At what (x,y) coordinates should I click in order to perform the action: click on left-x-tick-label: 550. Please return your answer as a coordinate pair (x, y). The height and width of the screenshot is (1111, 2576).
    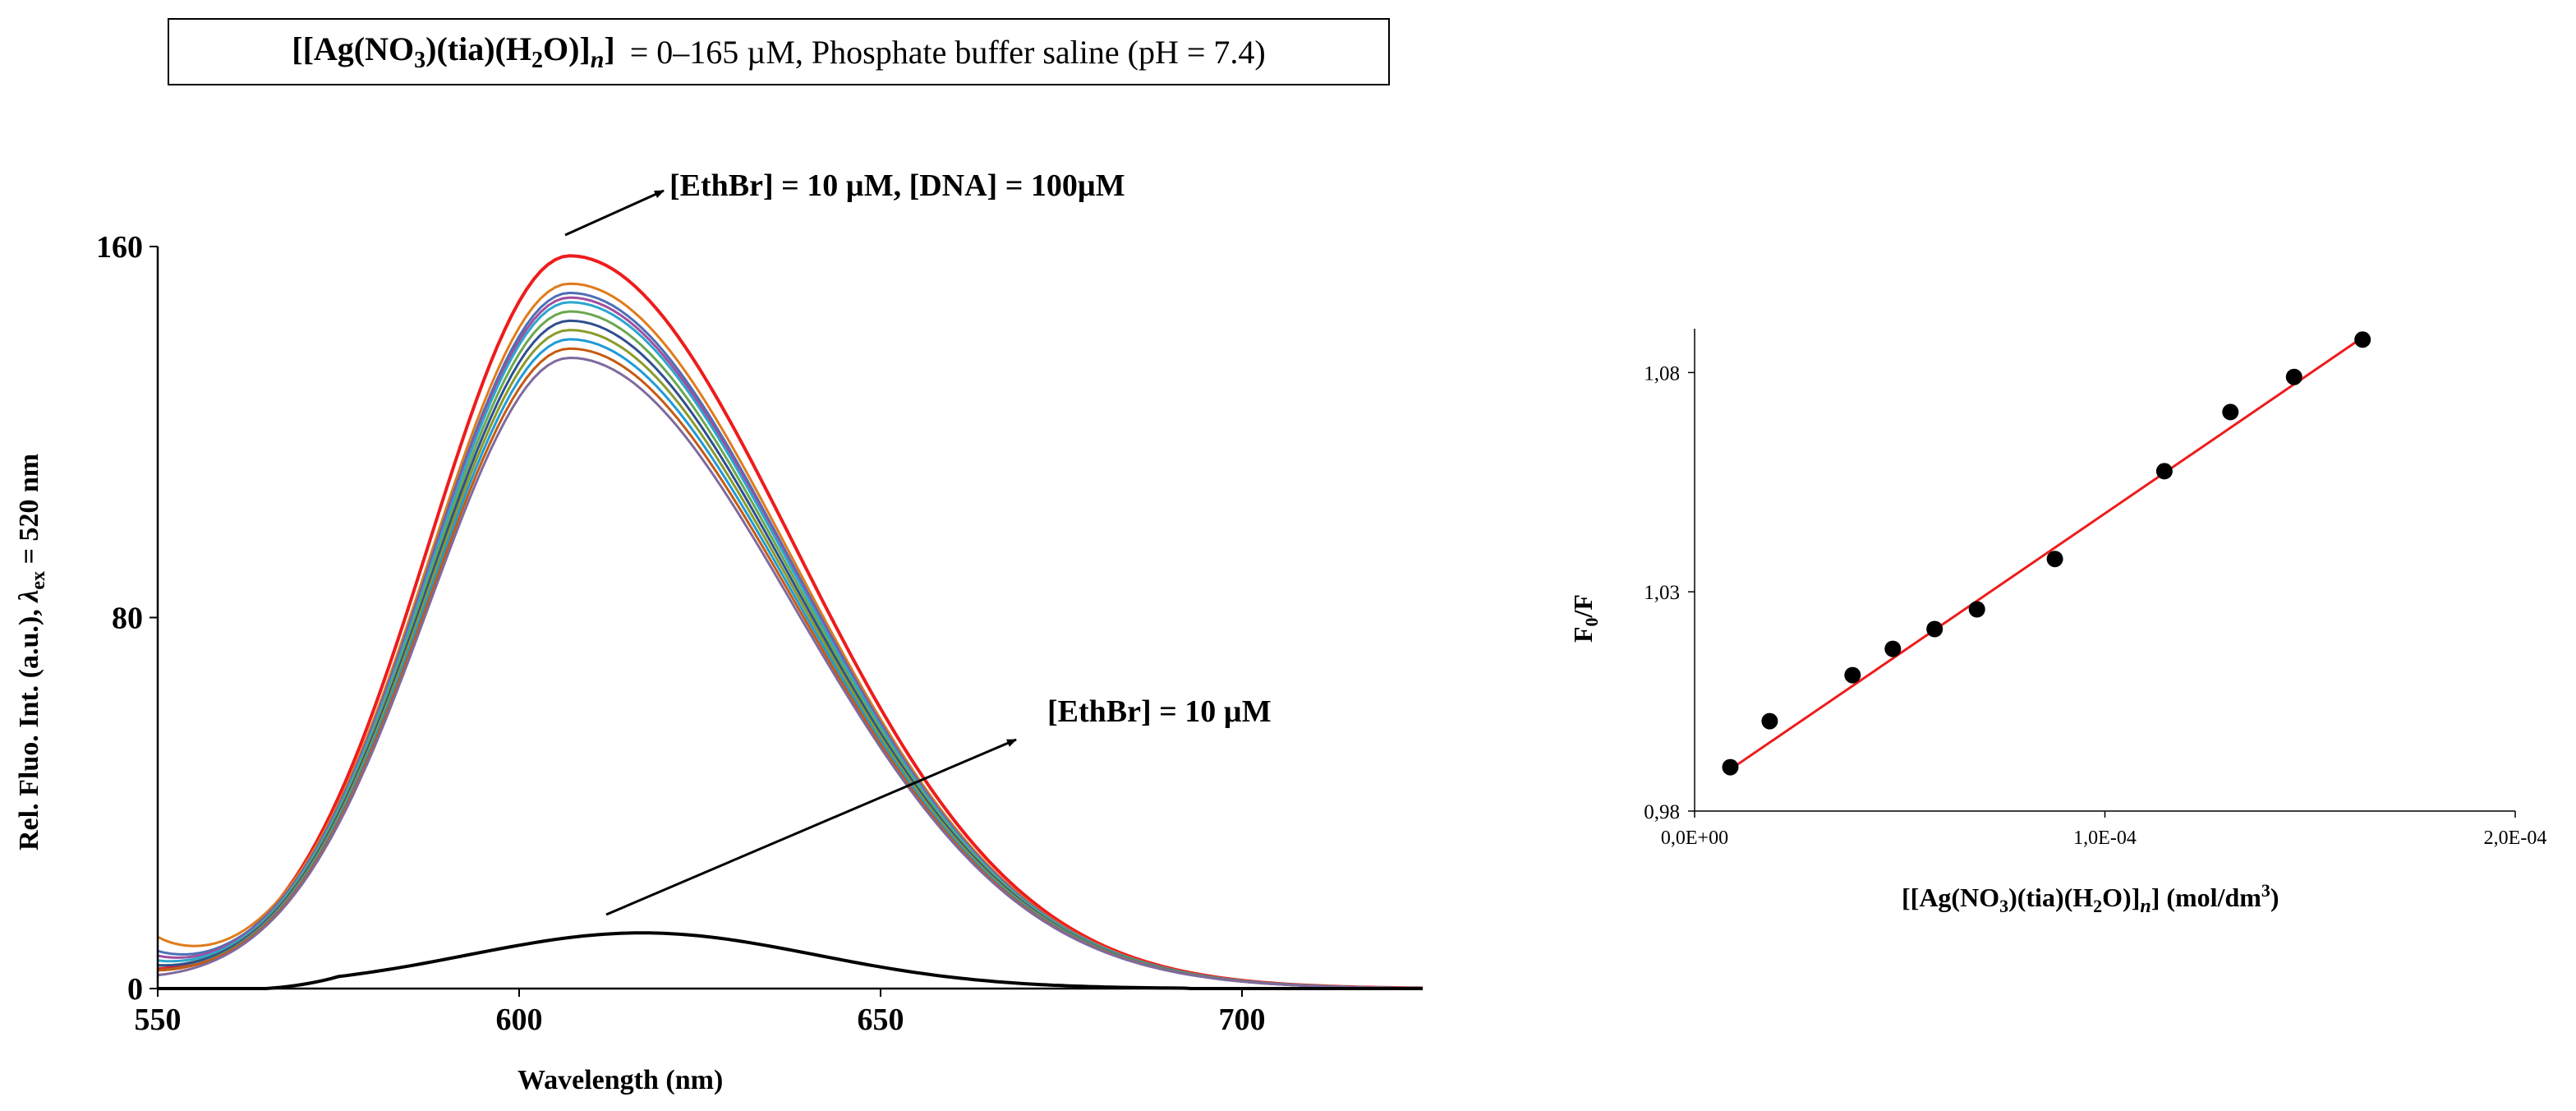
    Looking at the image, I should click on (158, 1020).